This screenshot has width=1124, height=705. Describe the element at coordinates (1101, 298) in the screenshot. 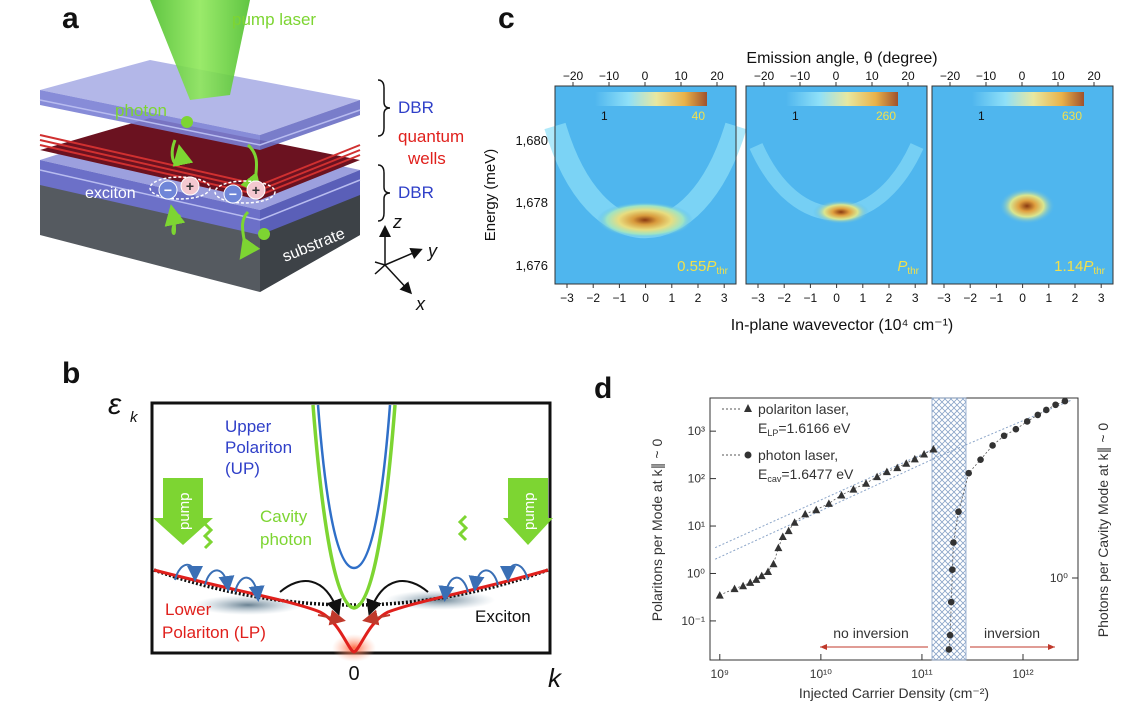

I see `c-bottom-tick-3-7: 3` at that location.